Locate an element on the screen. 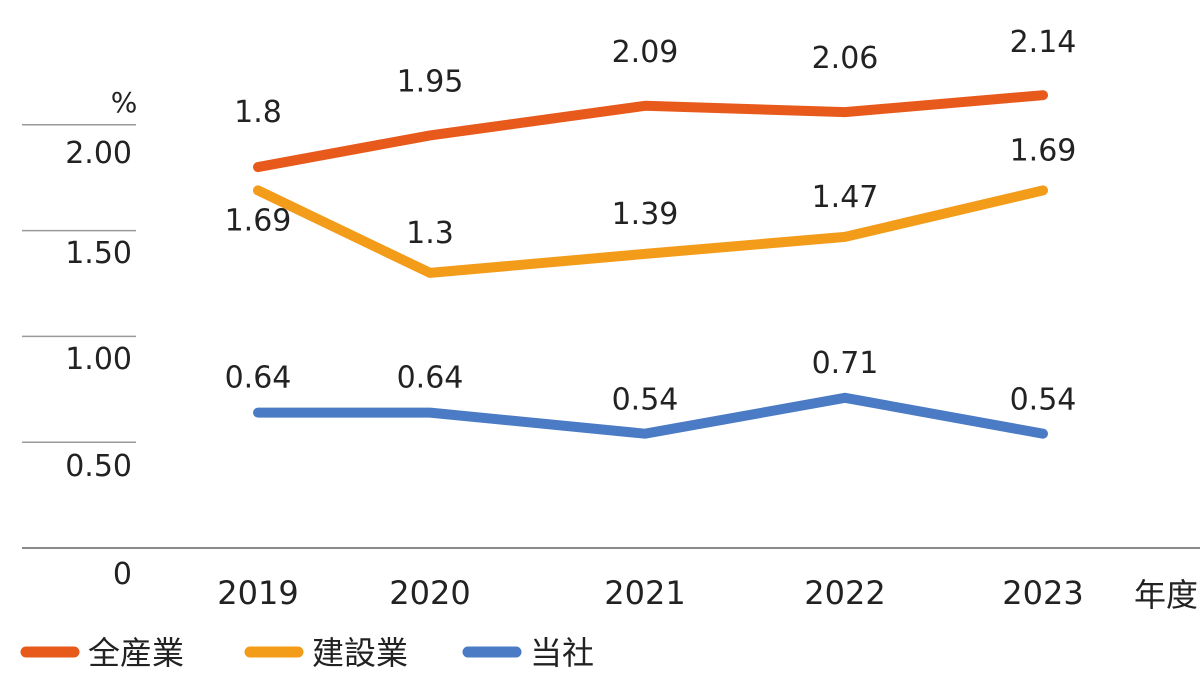 The width and height of the screenshot is (1200, 698). x-axis: 2019 2020 2021 2022 2023 年度 is located at coordinates (707, 594).